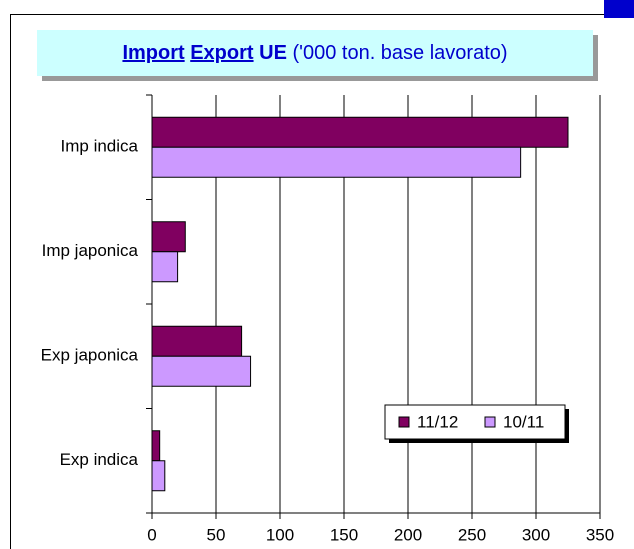 The height and width of the screenshot is (549, 634). I want to click on y-tick-label: Exp japonica, so click(90, 355).